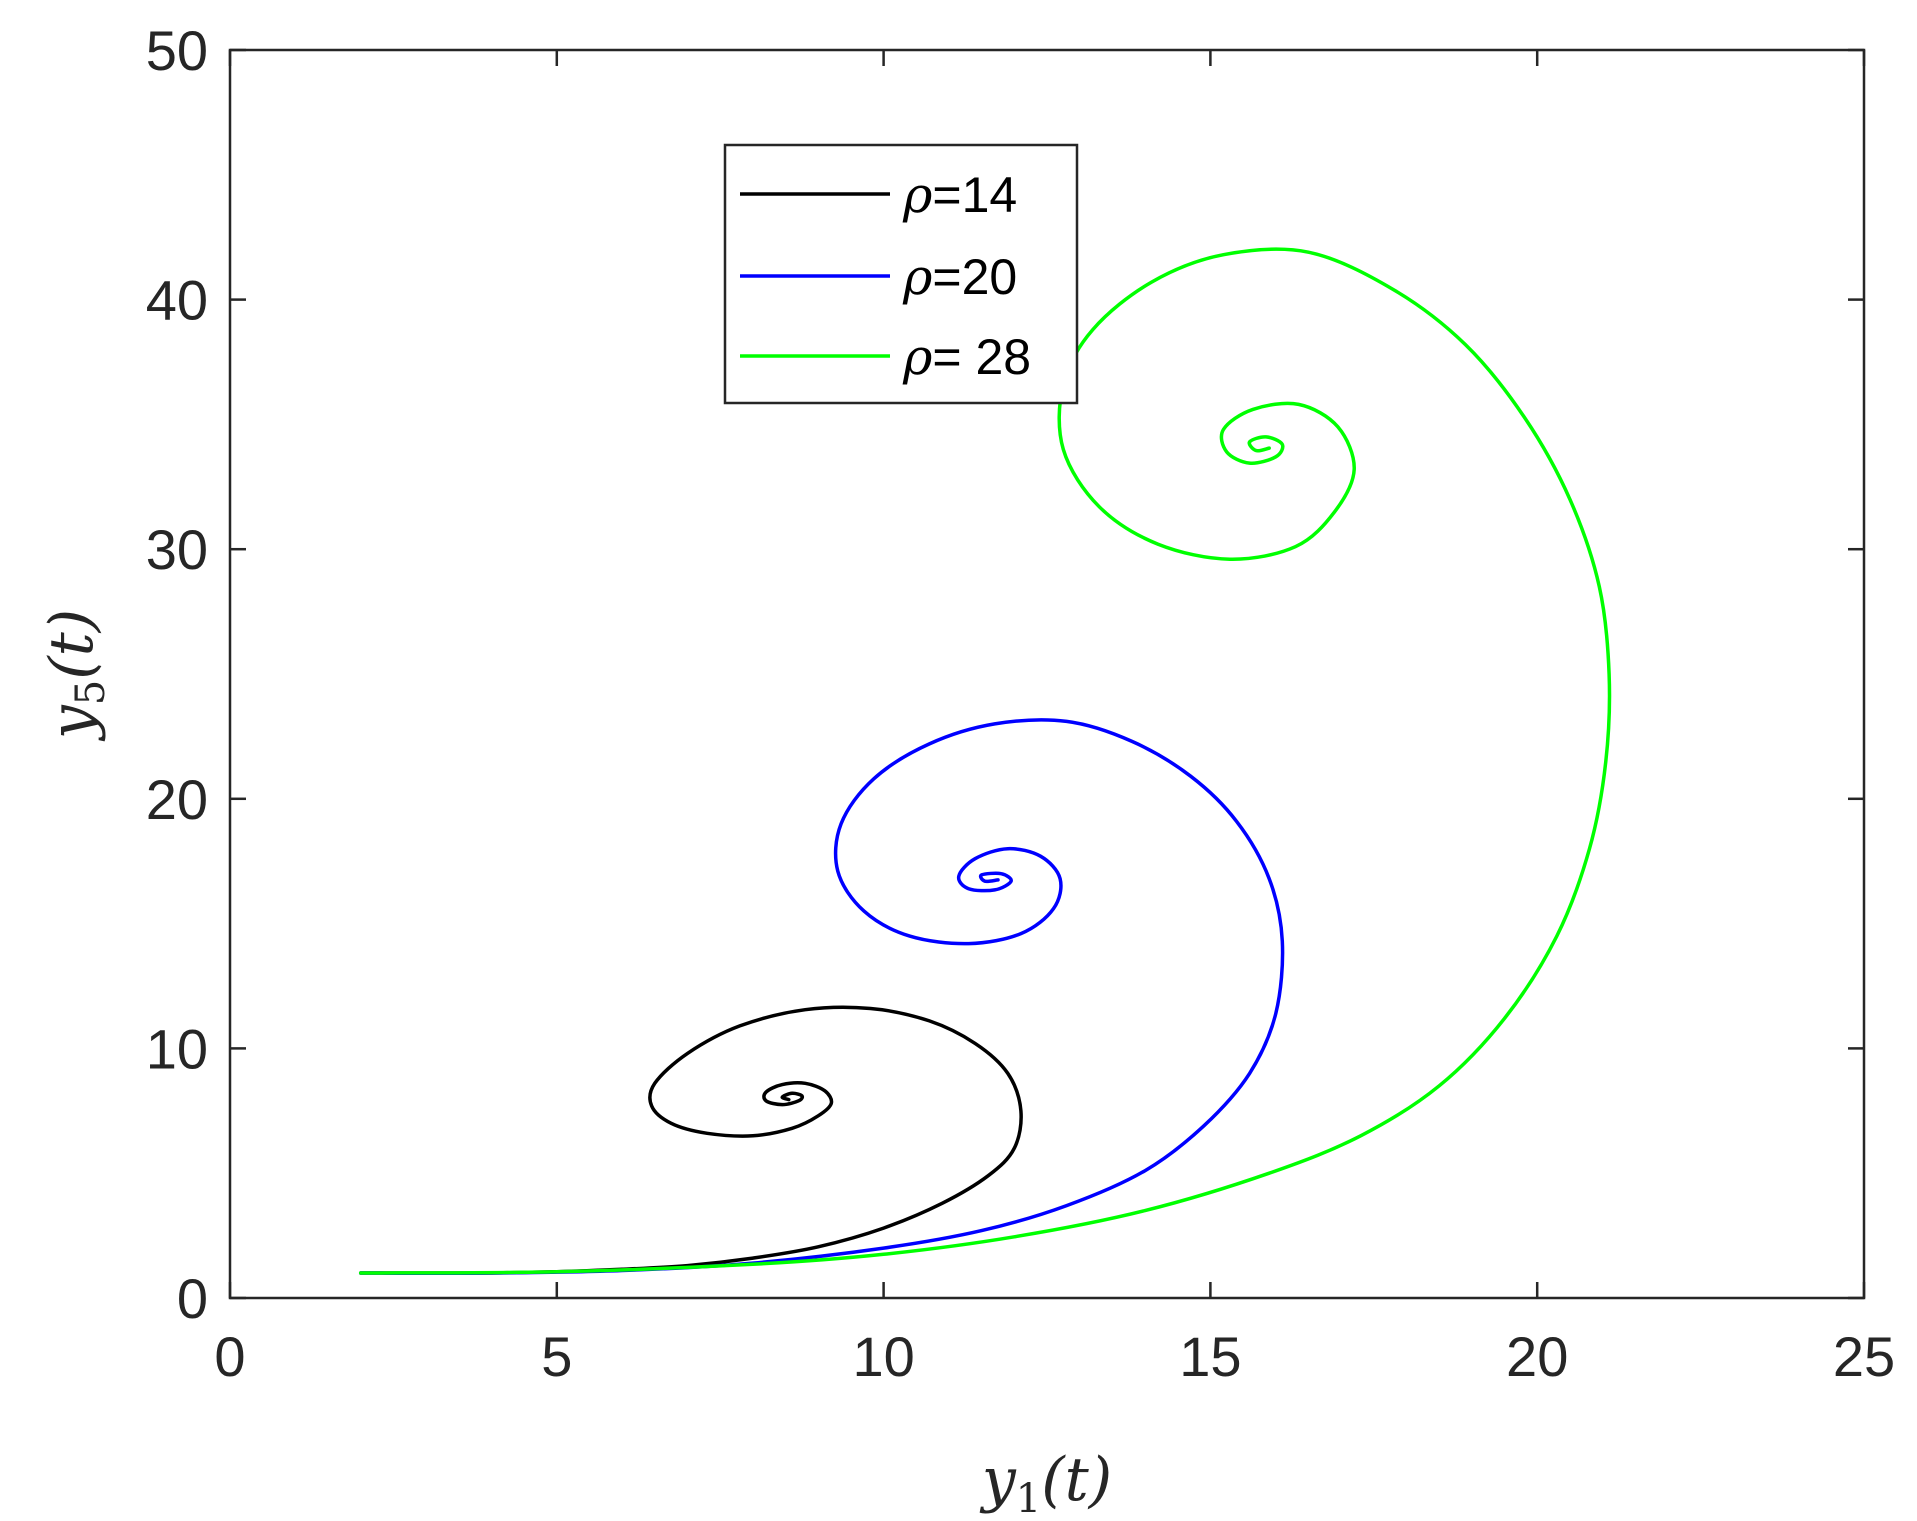 The image size is (1917, 1521). Describe the element at coordinates (177, 799) in the screenshot. I see `y-tick-label: 20` at that location.